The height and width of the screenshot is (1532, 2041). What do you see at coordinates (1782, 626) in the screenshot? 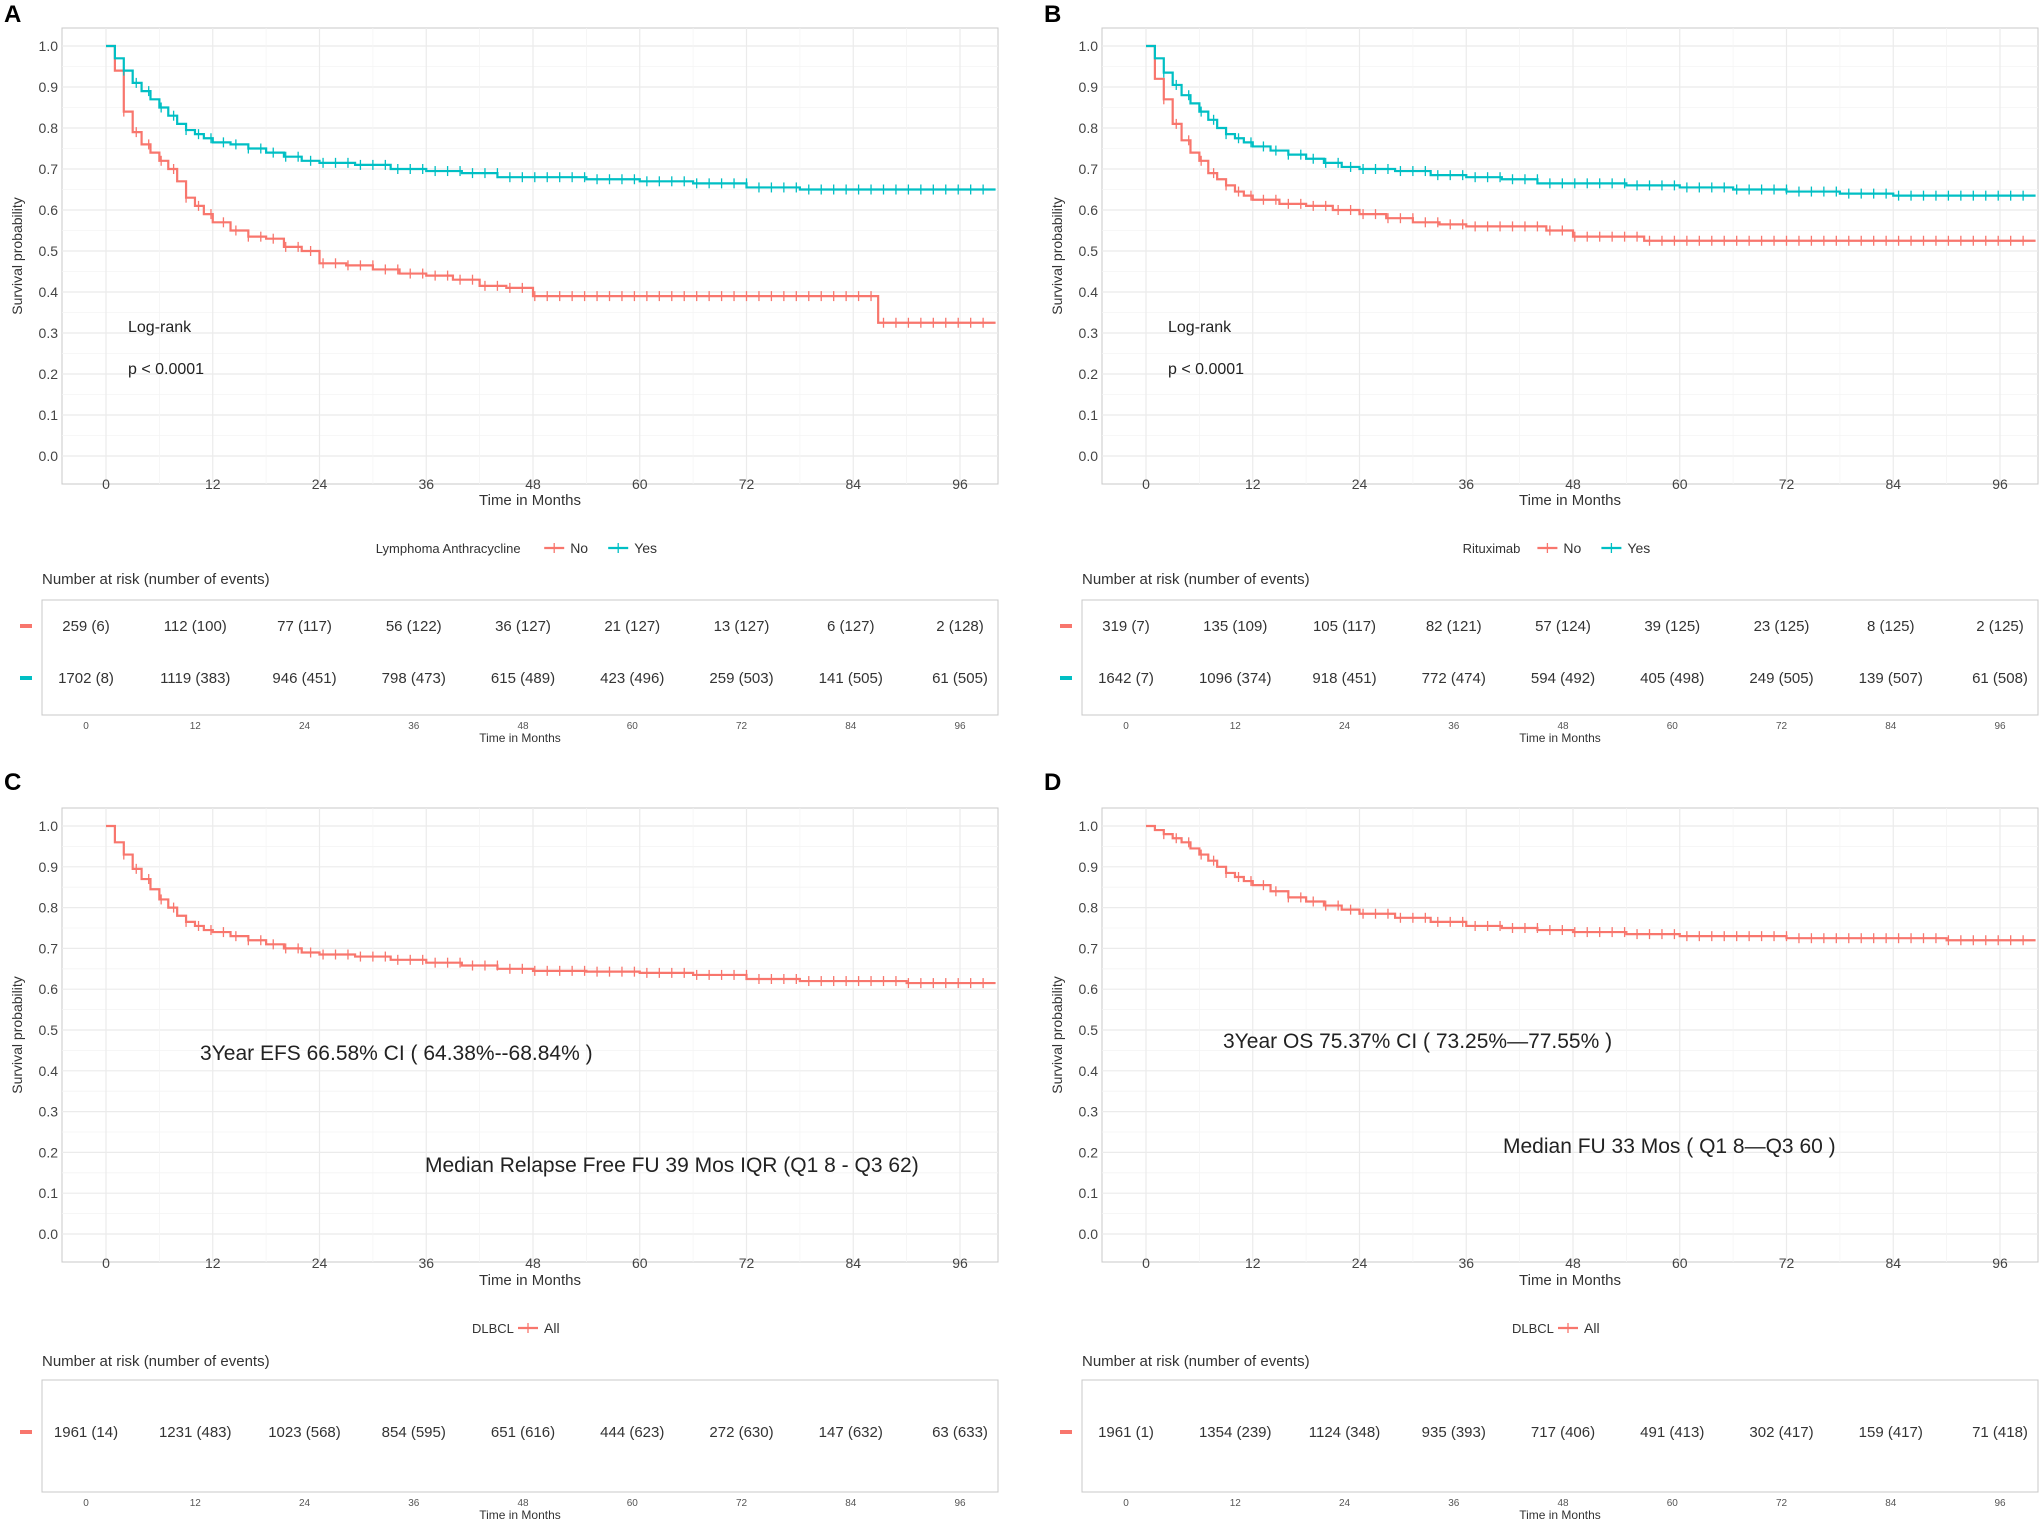
I see `risk-cell: 23 (125)` at bounding box center [1782, 626].